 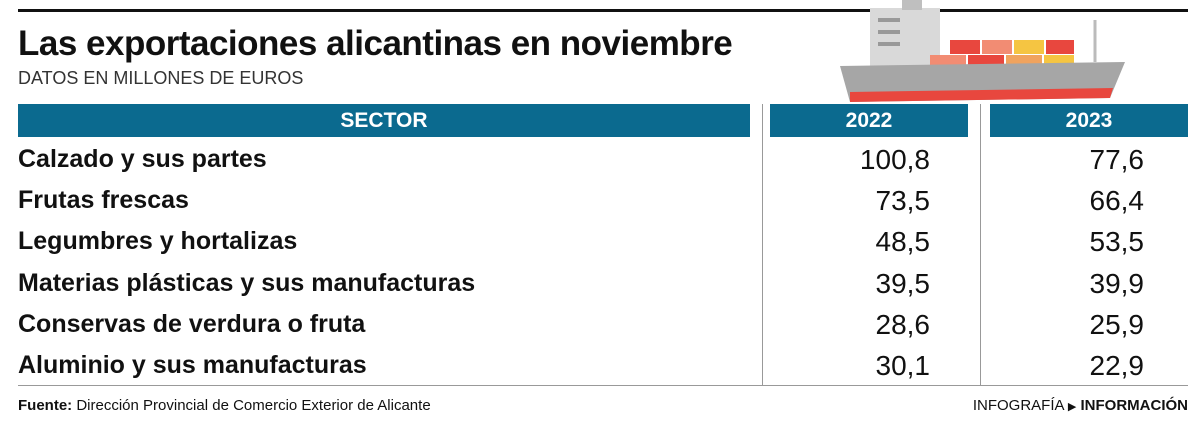 What do you see at coordinates (1117, 201) in the screenshot?
I see `cell-value: 66,4` at bounding box center [1117, 201].